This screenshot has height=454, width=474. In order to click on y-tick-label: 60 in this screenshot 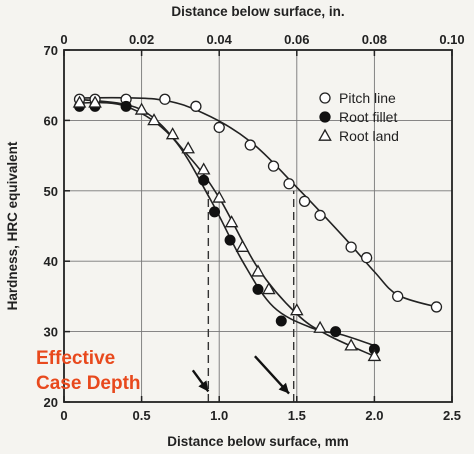, I will do `click(51, 120)`.